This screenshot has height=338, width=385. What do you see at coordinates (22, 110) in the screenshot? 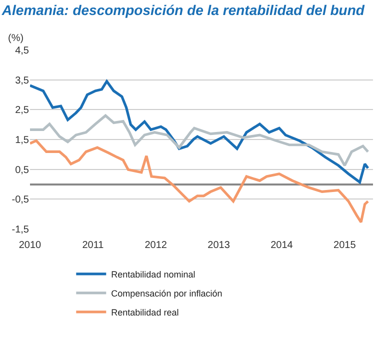
I see `y-tick-label: 2,5` at bounding box center [22, 110].